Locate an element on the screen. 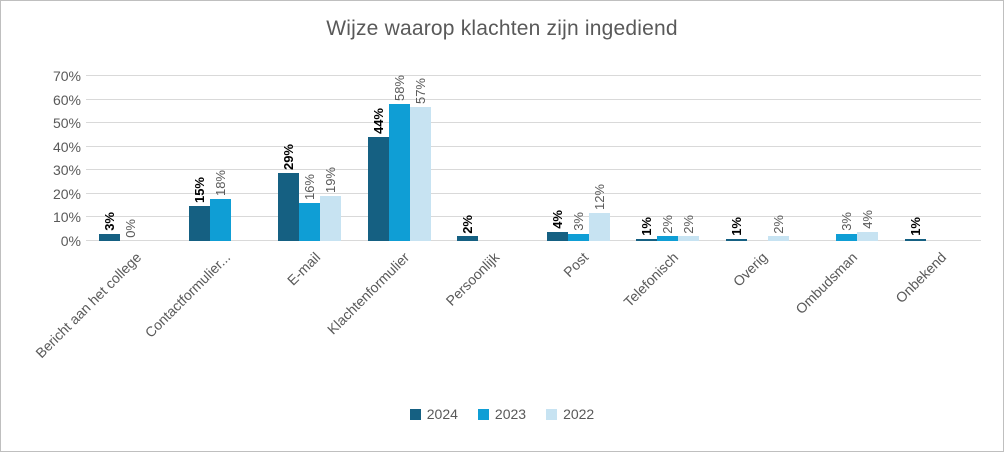  bar-group: 44% 58% 57% is located at coordinates (400, 158).